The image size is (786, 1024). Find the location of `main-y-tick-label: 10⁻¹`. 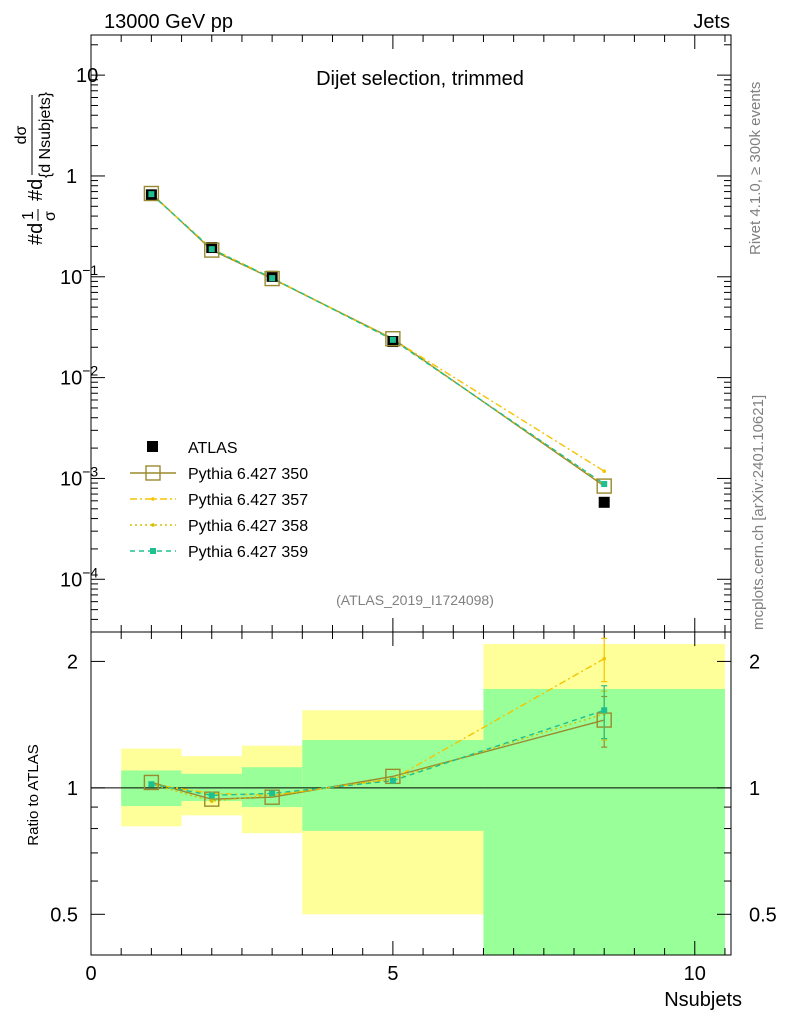

main-y-tick-label: 10⁻¹ is located at coordinates (79, 275).